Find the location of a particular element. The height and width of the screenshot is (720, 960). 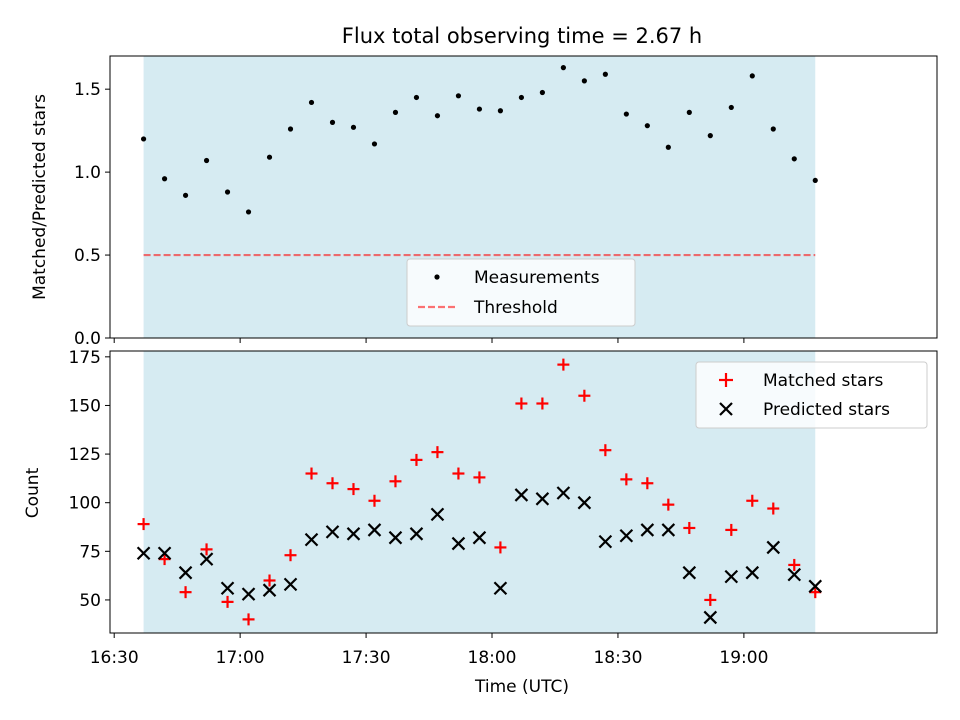

measurements-legend-label: Measurements is located at coordinates (537, 278).